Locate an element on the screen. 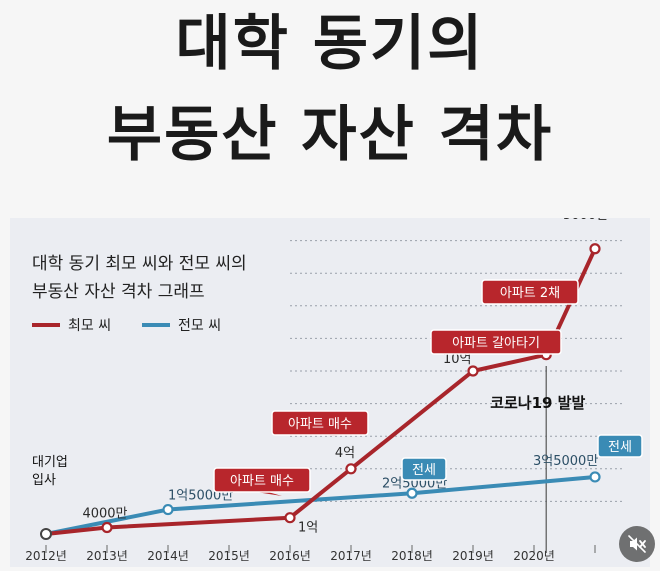 This screenshot has width=660, height=571. mute-button is located at coordinates (637, 544).